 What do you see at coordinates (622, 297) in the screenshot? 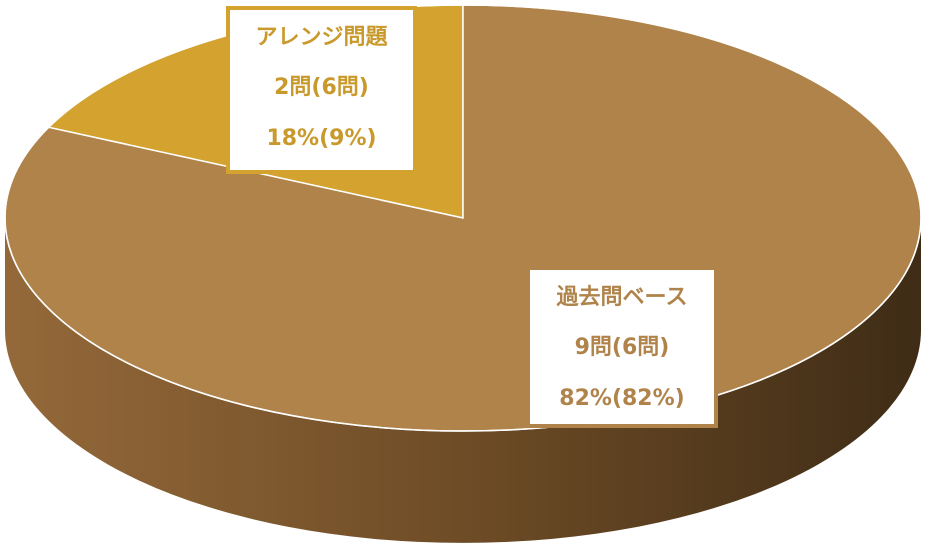
I see `category-label: 過去問ベース` at bounding box center [622, 297].